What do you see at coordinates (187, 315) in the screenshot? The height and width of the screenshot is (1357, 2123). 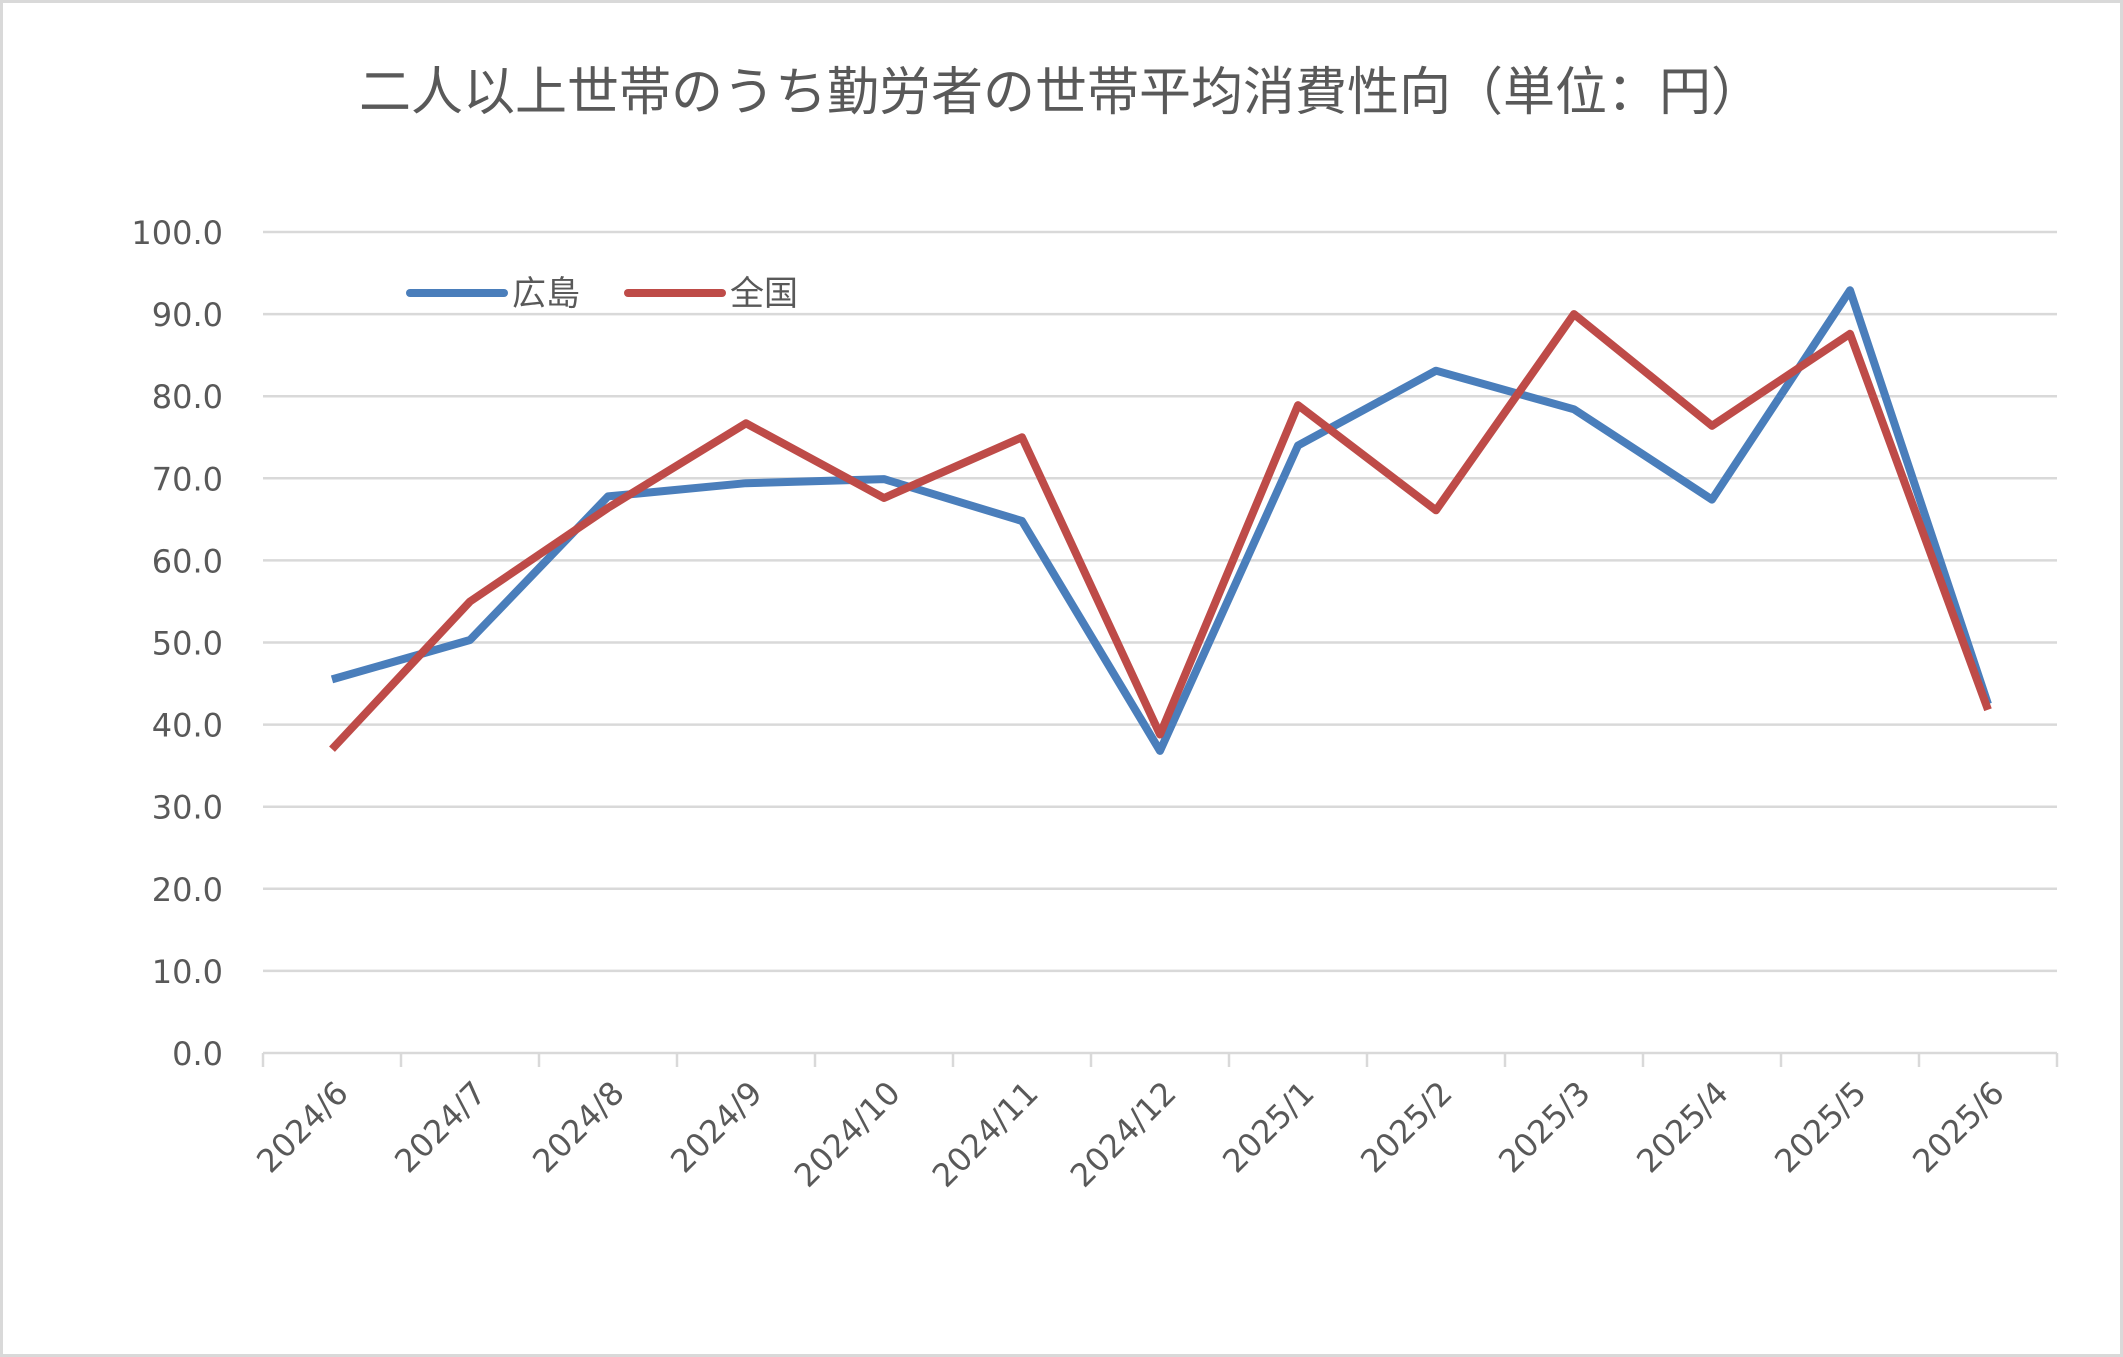 I see `y-tick-label: 90.0` at bounding box center [187, 315].